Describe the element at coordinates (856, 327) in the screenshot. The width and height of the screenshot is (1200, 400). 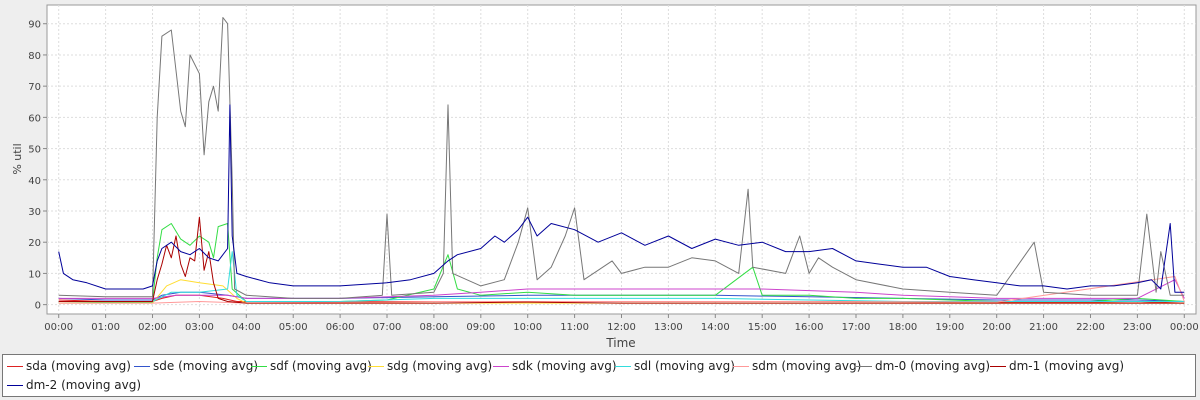
I see `x-tick-label: 17:00` at that location.